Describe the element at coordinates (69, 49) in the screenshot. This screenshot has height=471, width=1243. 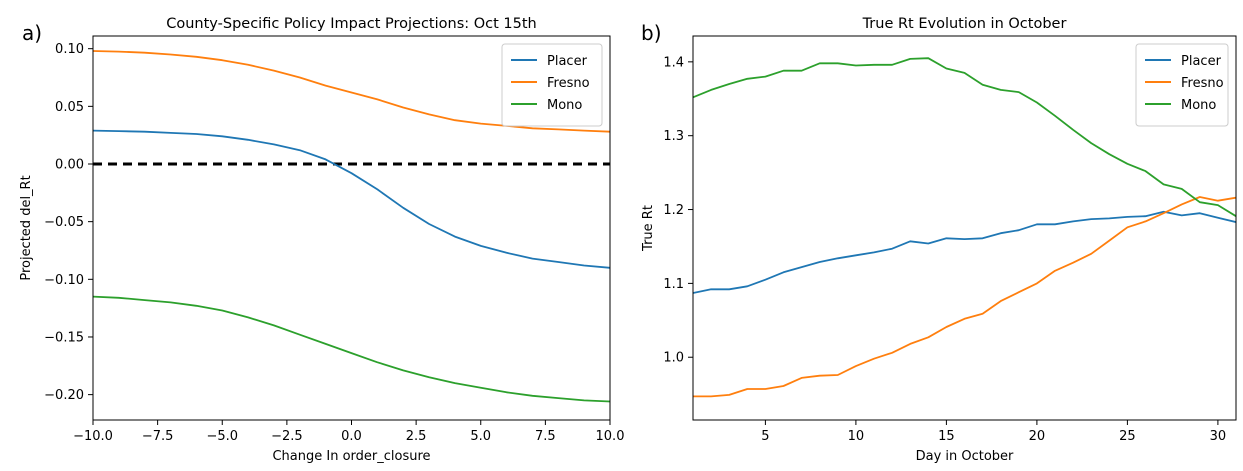
I see `y-tick-label: 0.10` at that location.